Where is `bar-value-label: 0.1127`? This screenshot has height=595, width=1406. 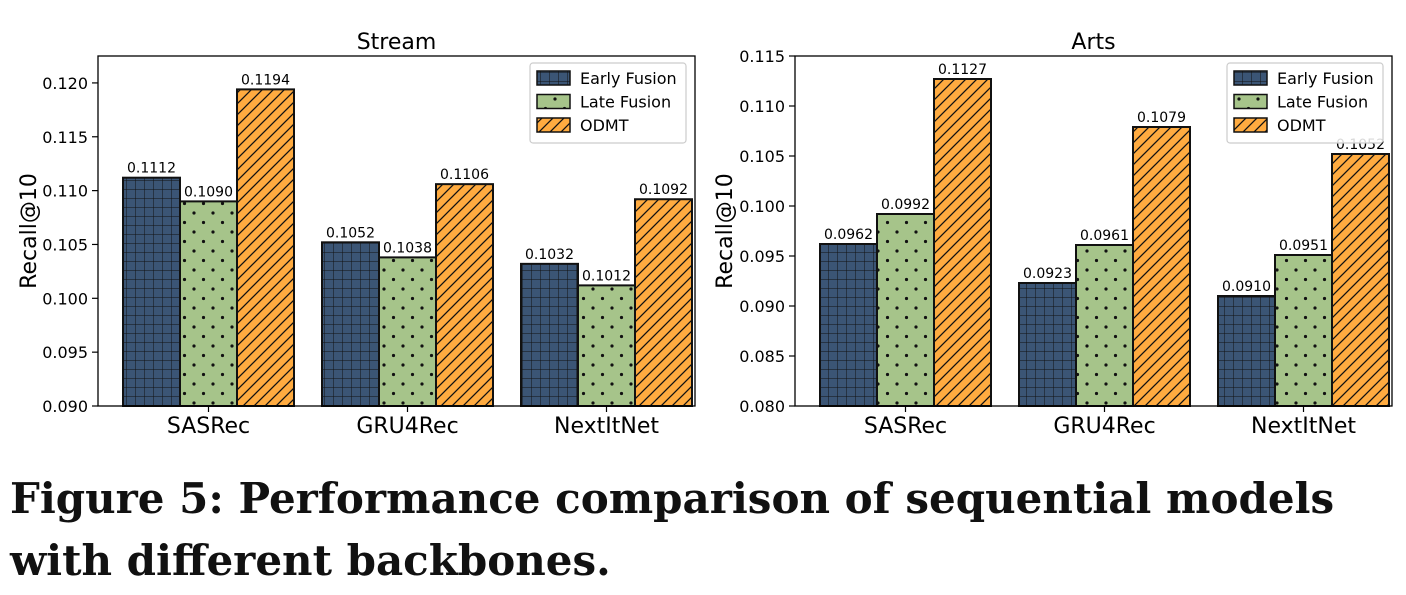 bar-value-label: 0.1127 is located at coordinates (962, 70).